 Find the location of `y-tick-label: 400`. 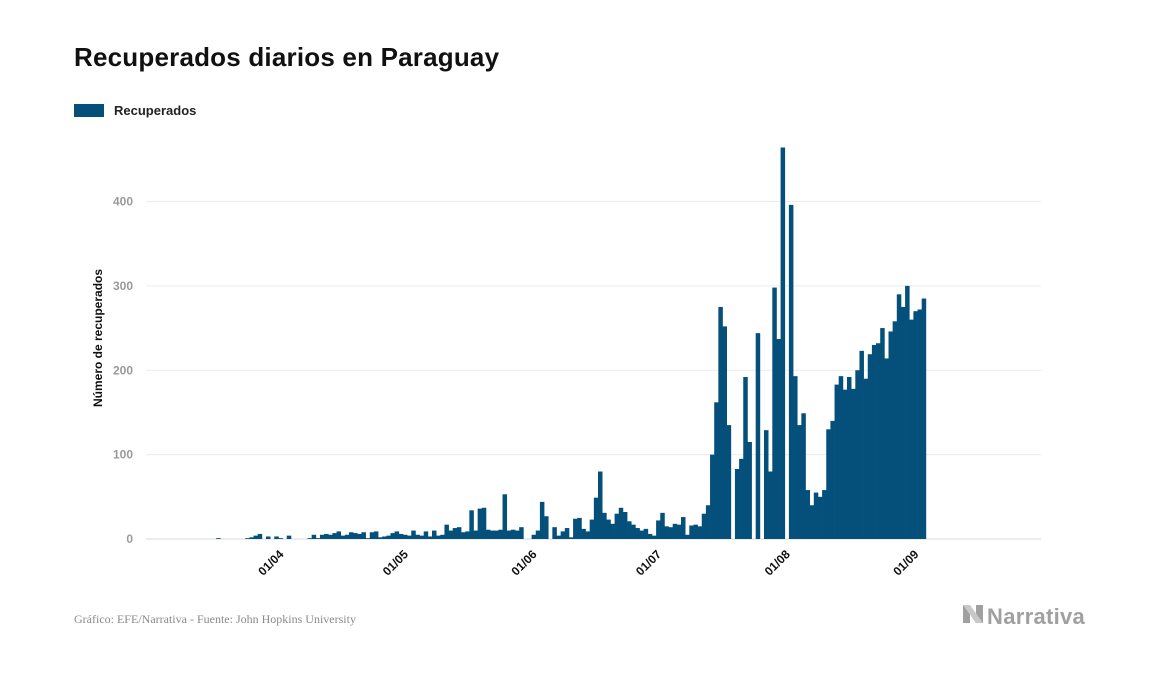

y-tick-label: 400 is located at coordinates (123, 202).